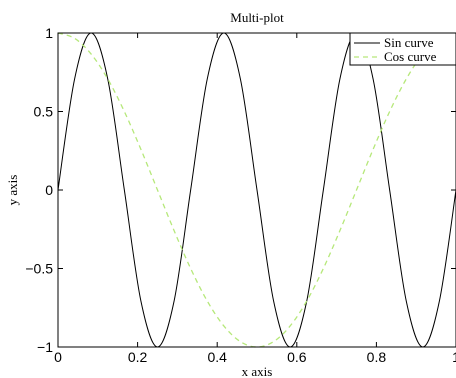 The height and width of the screenshot is (378, 456). I want to click on y-tick-label: −1, so click(45, 347).